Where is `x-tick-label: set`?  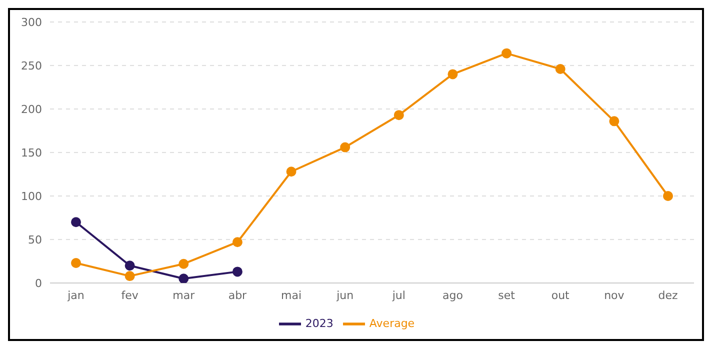
x-tick-label: set is located at coordinates (507, 295).